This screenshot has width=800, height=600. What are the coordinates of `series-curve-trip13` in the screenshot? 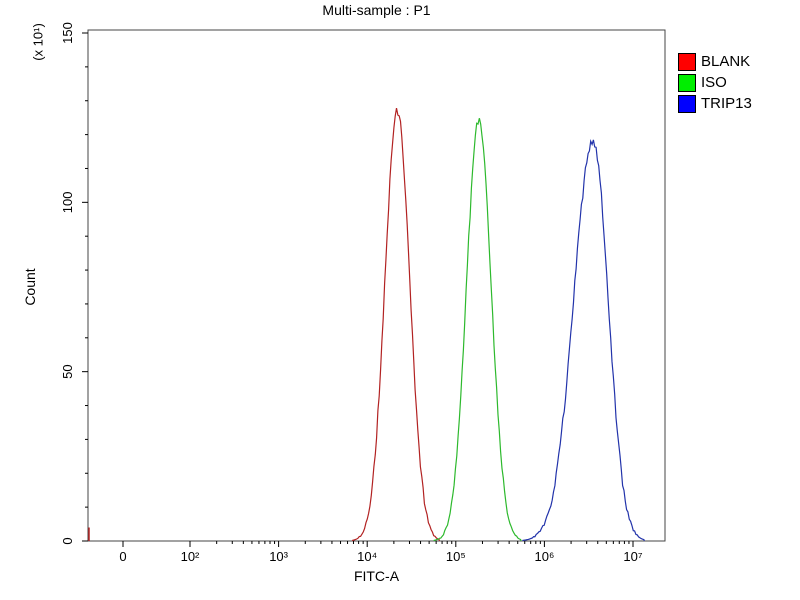 It's located at (583, 339).